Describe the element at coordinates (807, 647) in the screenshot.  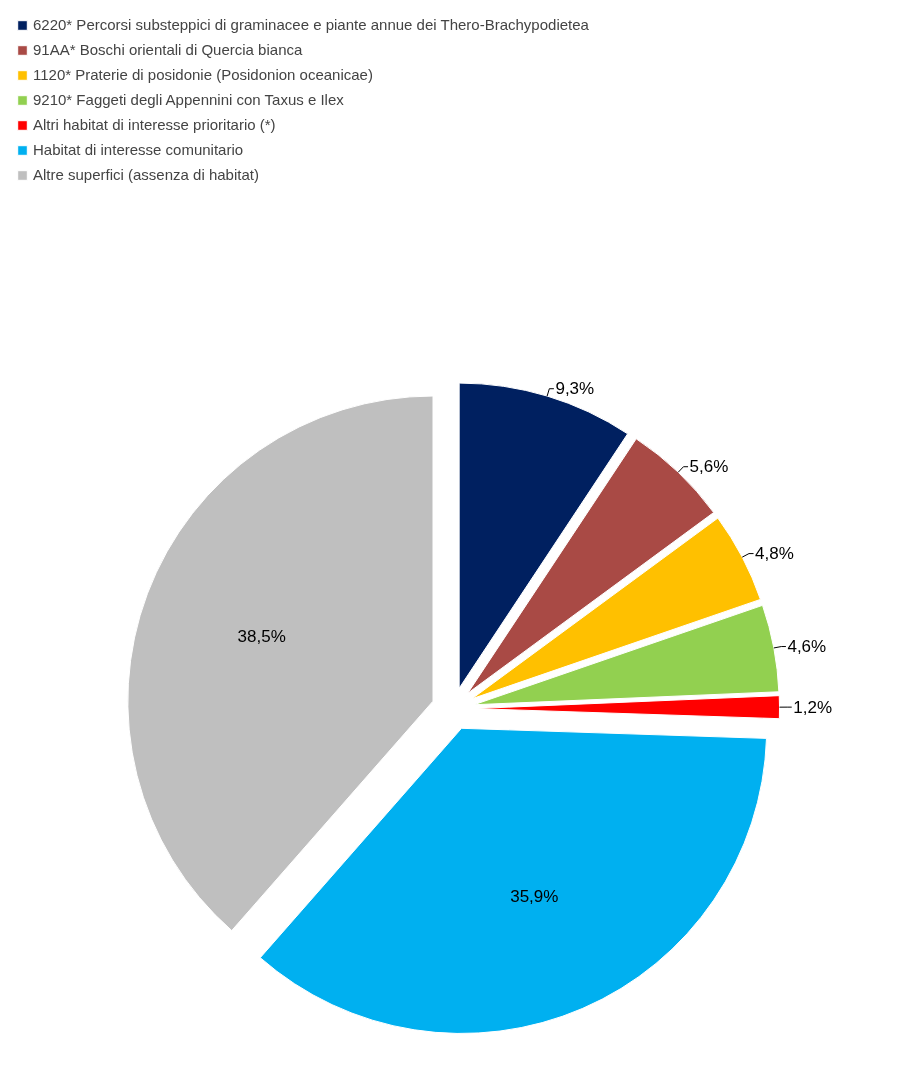
I see `data-label: 4,6%` at that location.